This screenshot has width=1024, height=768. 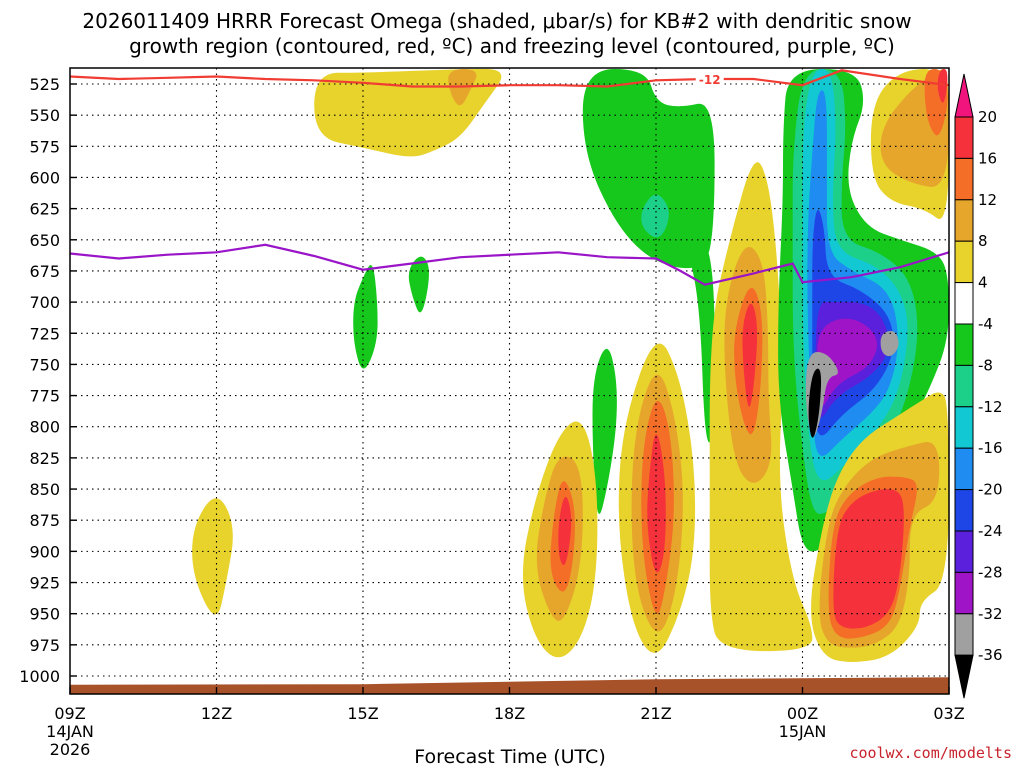 I want to click on colorbar-label-12: 12, so click(x=987, y=200).